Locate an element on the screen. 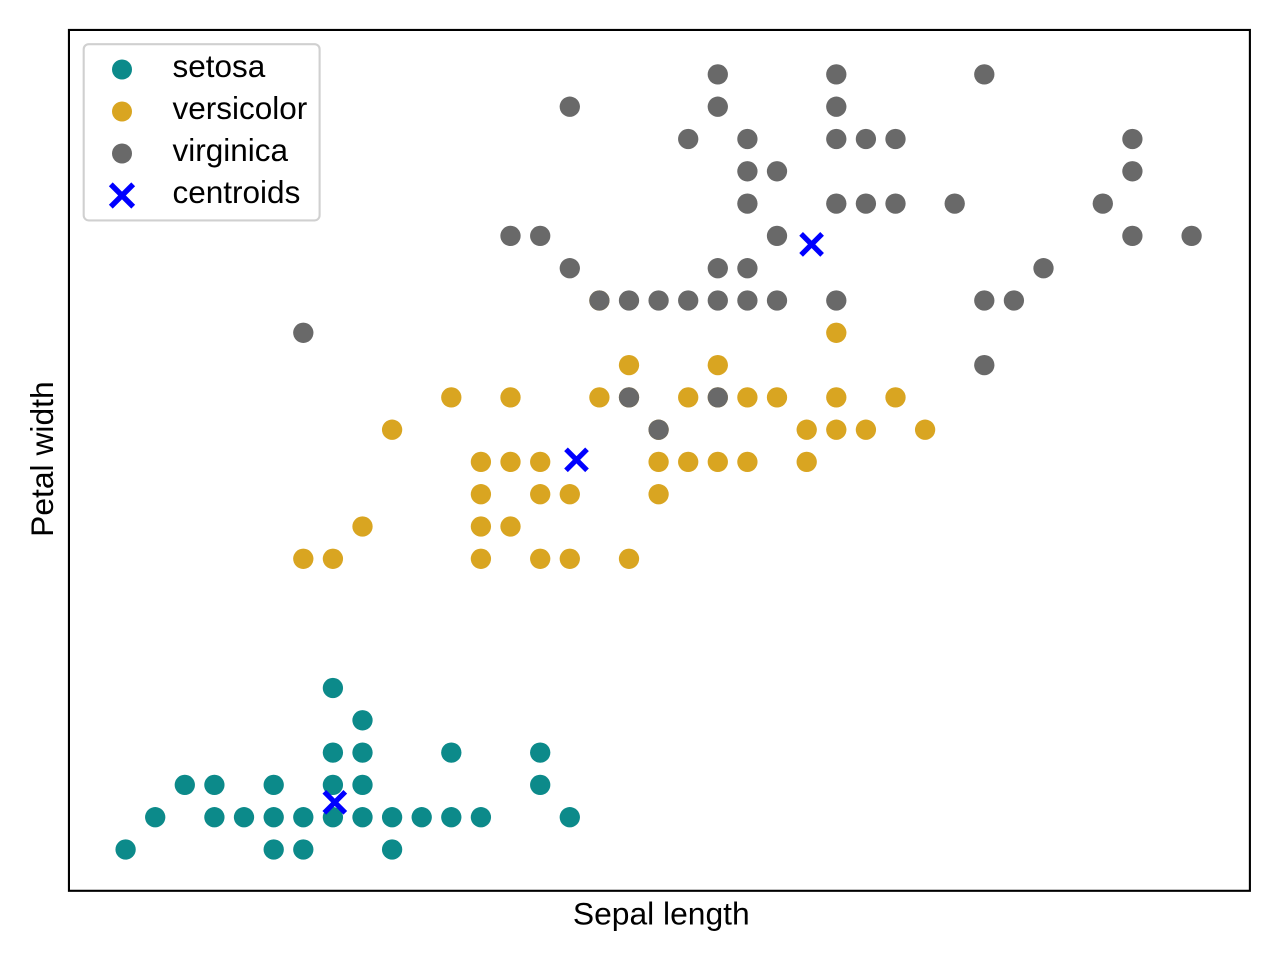  svg-text: versicolor is located at coordinates (240, 108).